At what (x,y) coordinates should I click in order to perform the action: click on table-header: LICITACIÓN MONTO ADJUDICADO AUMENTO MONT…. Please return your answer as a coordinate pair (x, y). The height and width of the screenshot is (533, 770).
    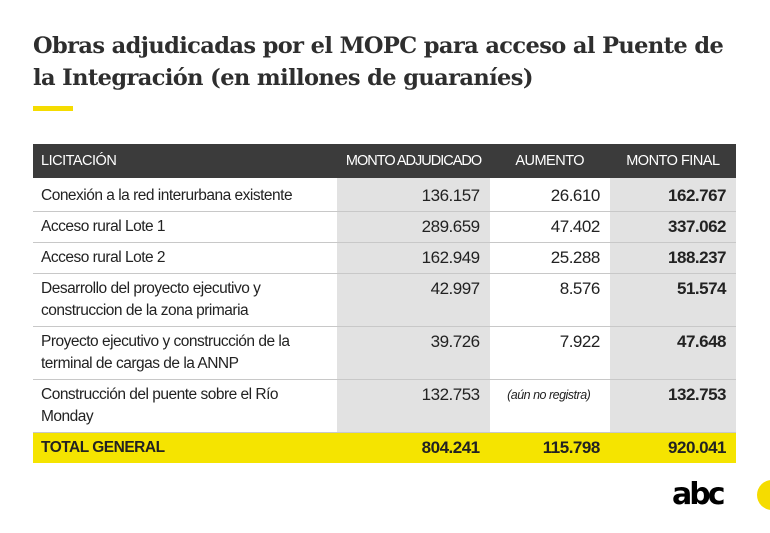
    Looking at the image, I should click on (384, 161).